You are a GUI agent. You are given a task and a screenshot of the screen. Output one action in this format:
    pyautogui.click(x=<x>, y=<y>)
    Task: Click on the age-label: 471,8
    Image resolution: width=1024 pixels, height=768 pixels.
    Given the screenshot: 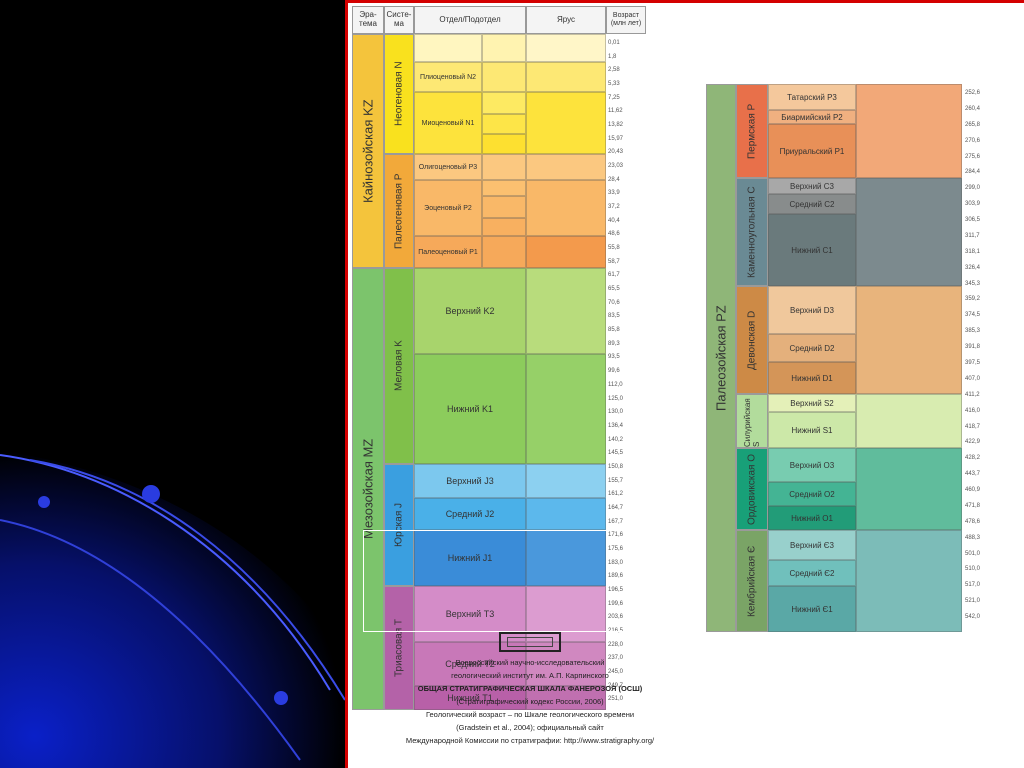 What is the action you would take?
    pyautogui.click(x=973, y=505)
    